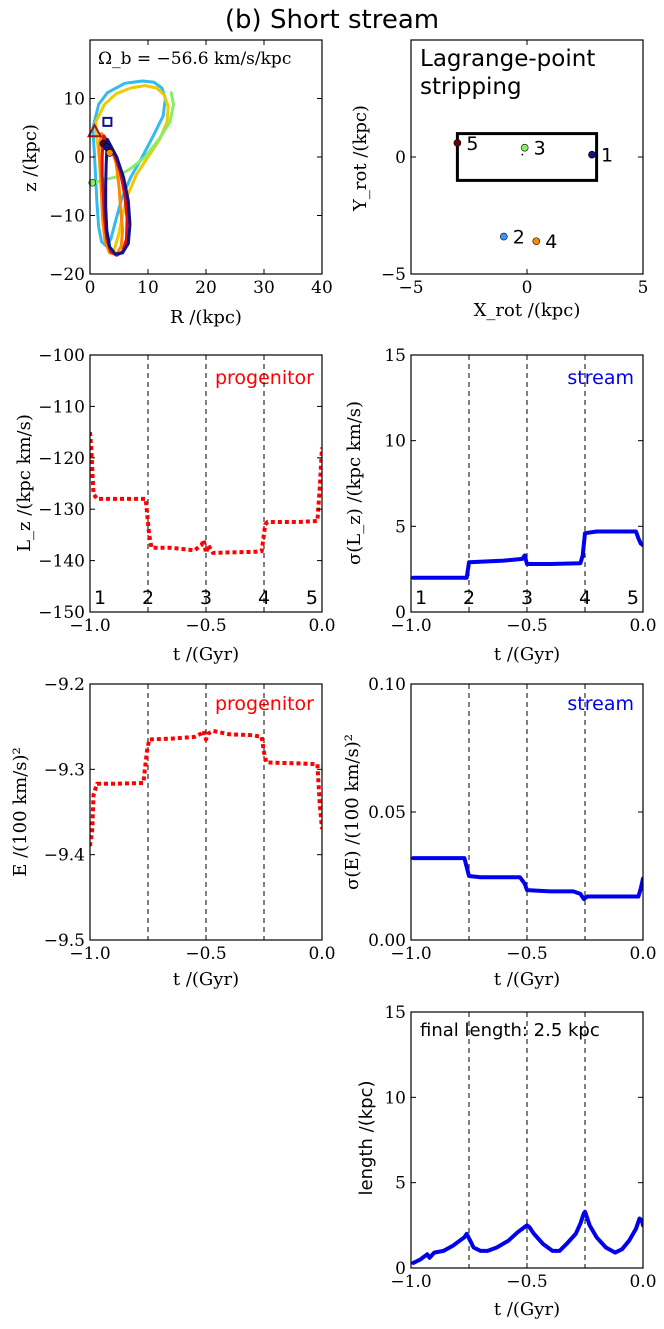  What do you see at coordinates (206, 598) in the screenshot?
I see `lz-progenitor-vline-label-3: 3` at bounding box center [206, 598].